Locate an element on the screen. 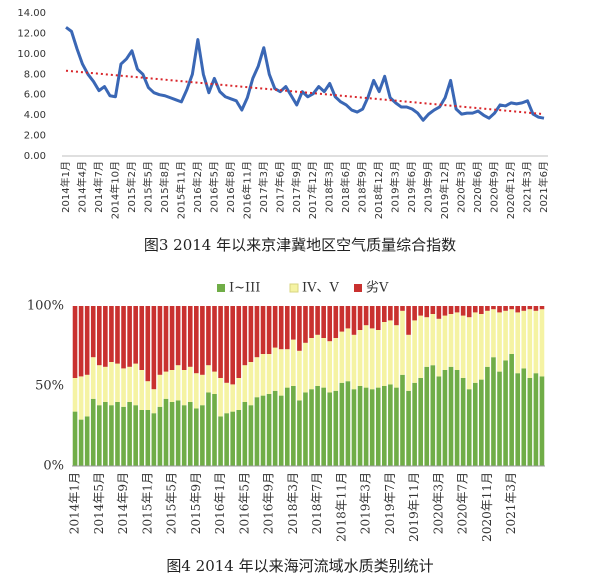 The image size is (598, 584). x-tick-label: 2020年3月 is located at coordinates (461, 187).